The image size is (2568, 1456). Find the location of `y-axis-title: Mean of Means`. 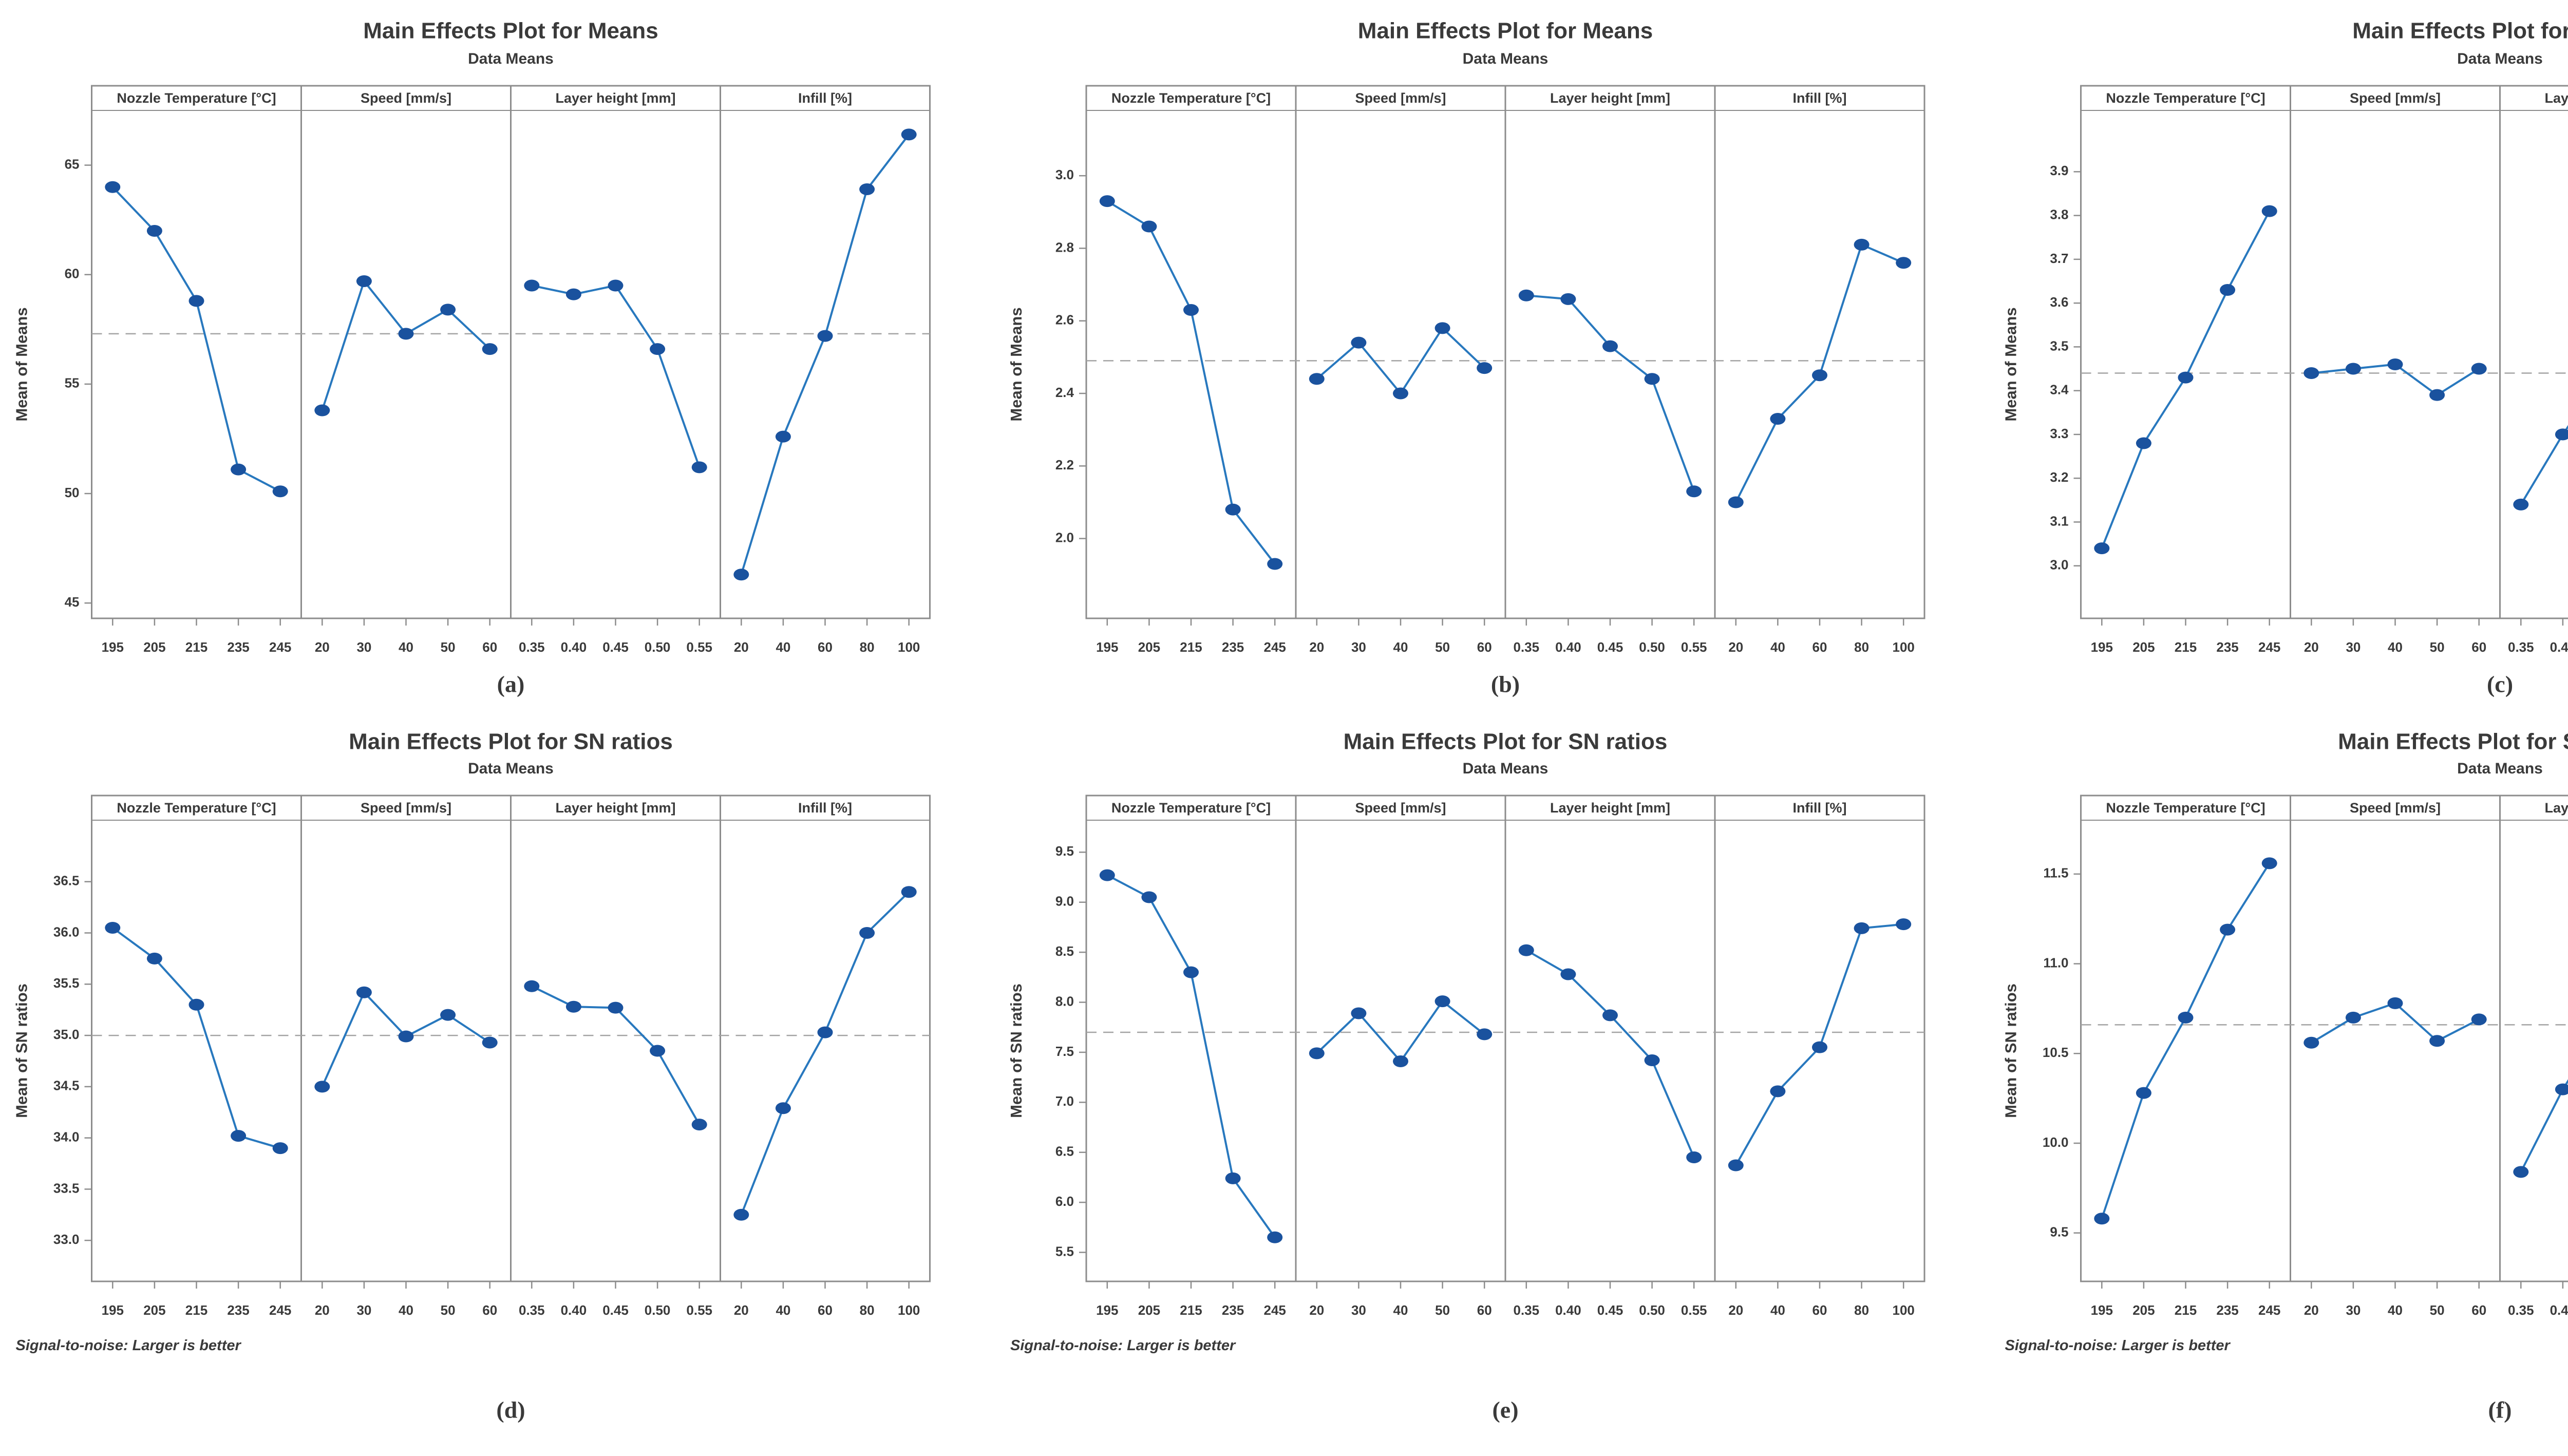

y-axis-title: Mean of Means is located at coordinates (1016, 364).